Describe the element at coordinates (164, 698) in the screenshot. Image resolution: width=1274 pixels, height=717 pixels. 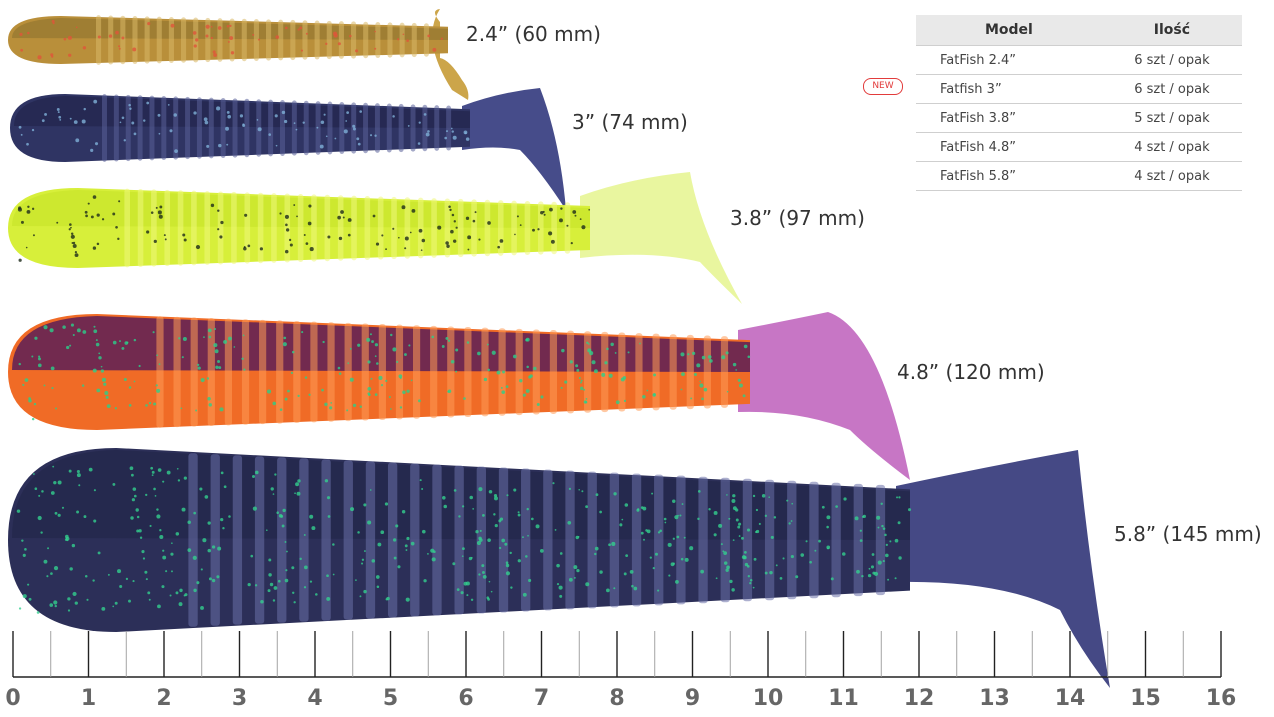
I see `ruler-label: 2` at that location.